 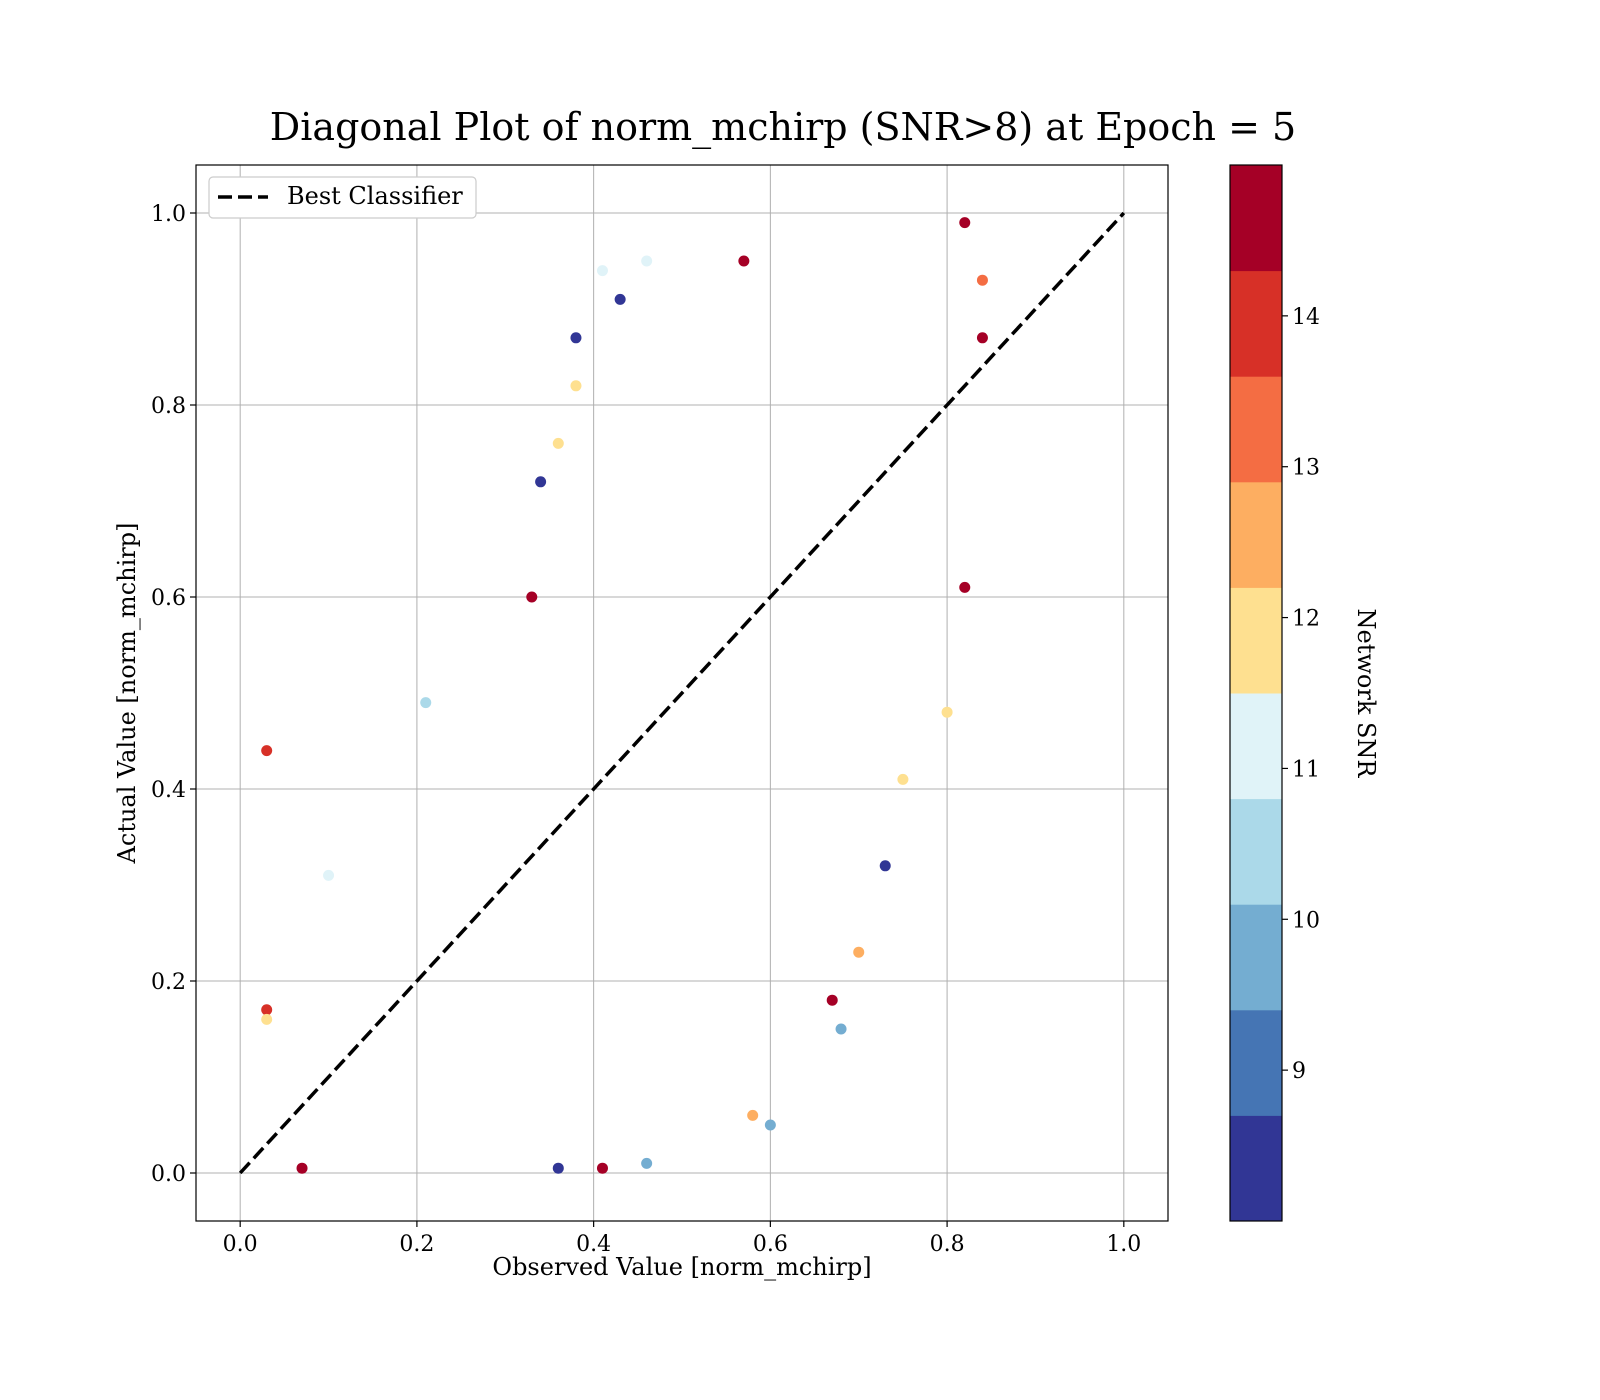 I want to click on y-tick-label: 0.0, so click(x=168, y=1174).